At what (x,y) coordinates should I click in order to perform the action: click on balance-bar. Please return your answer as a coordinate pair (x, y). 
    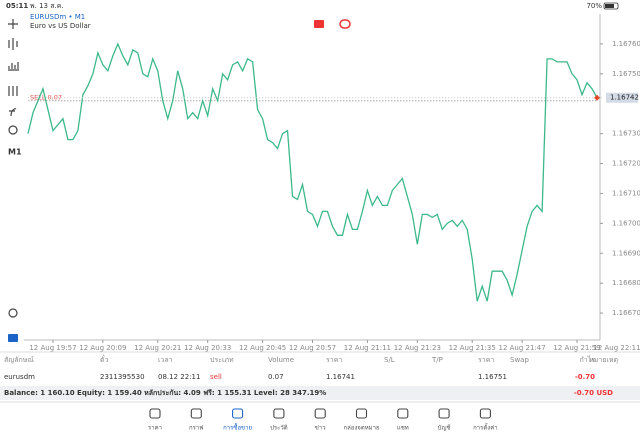
    Looking at the image, I should click on (320, 393).